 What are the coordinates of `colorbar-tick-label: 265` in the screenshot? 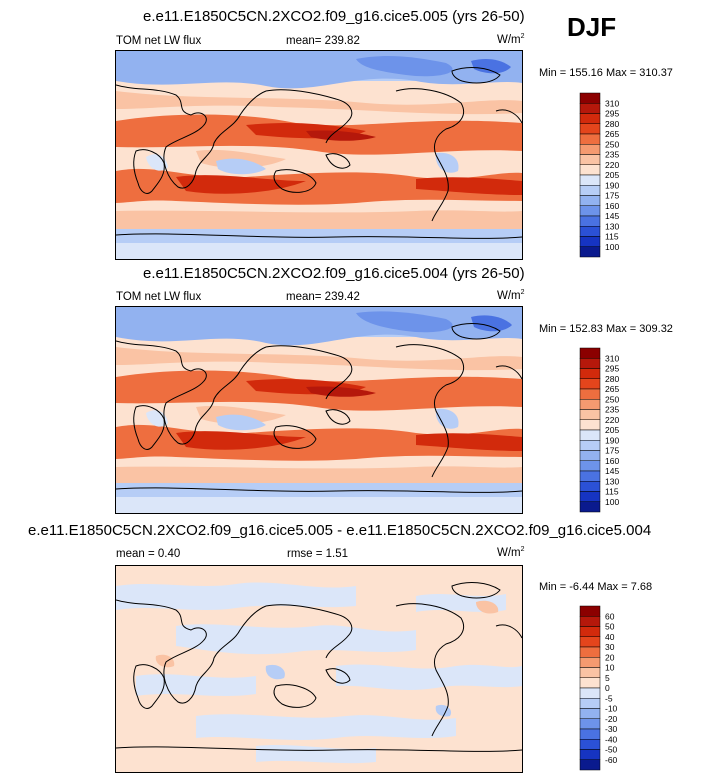 It's located at (612, 389).